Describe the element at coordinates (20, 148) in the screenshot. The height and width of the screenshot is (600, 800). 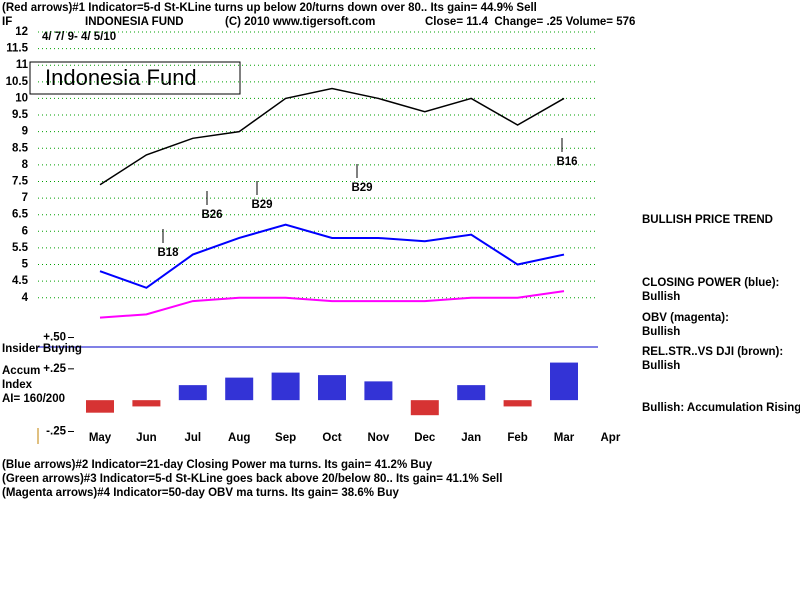
I see `y-tick-label: 8.5` at that location.